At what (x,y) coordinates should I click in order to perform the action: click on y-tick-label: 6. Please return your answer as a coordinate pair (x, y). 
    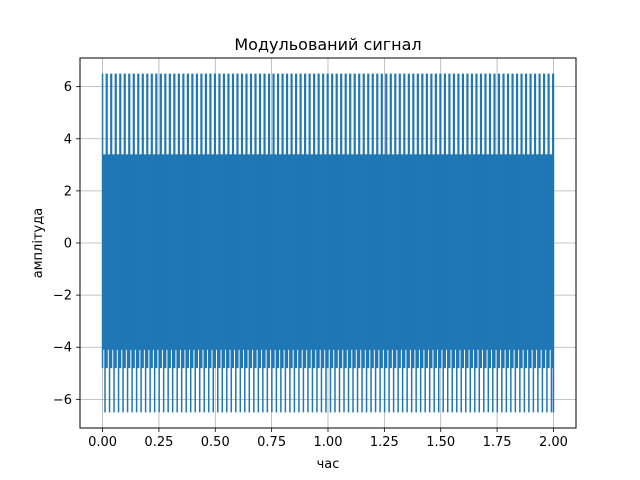
    Looking at the image, I should click on (68, 87).